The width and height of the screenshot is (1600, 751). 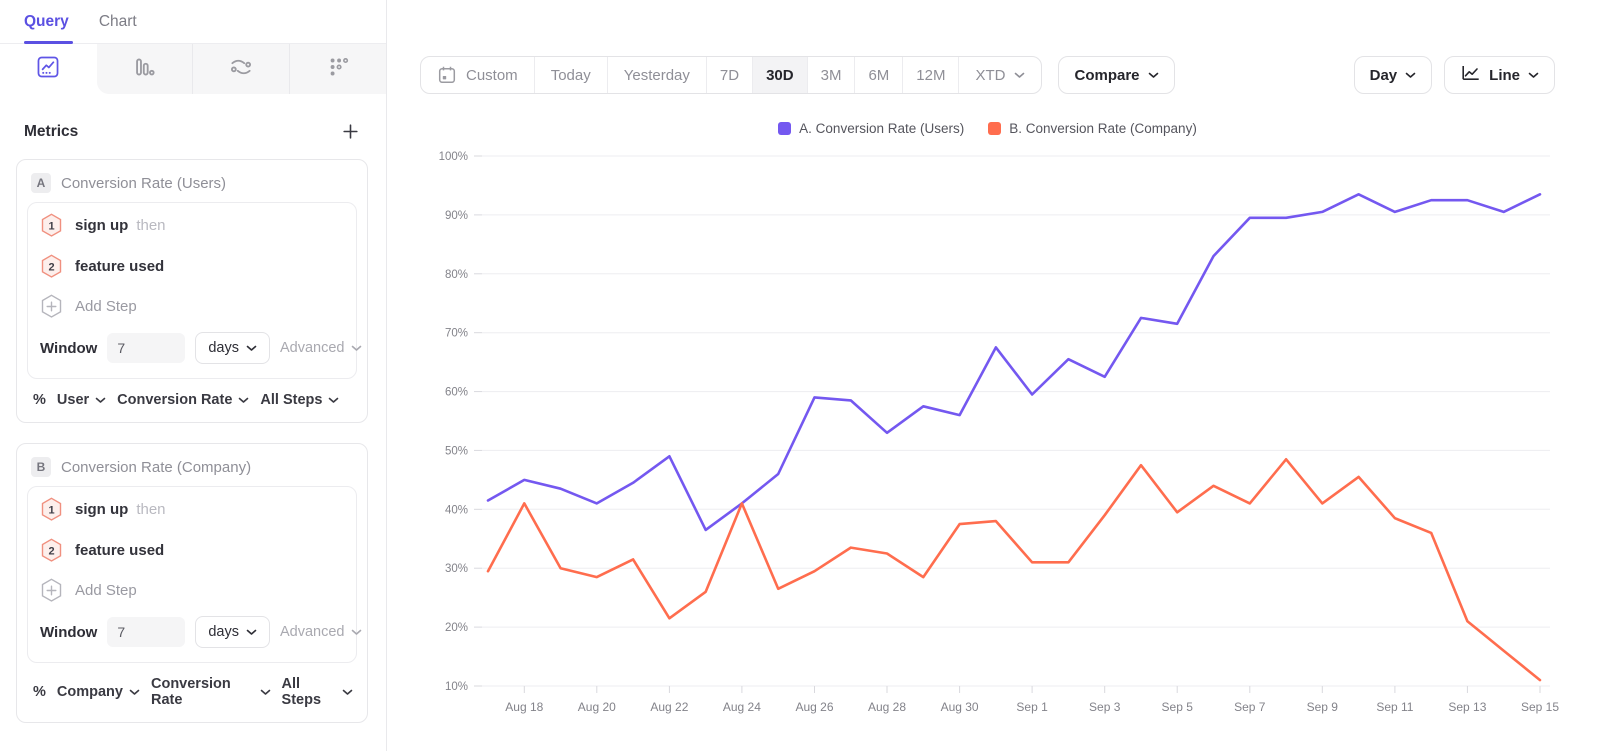 I want to click on svg-text: Aug 22, so click(x=669, y=707).